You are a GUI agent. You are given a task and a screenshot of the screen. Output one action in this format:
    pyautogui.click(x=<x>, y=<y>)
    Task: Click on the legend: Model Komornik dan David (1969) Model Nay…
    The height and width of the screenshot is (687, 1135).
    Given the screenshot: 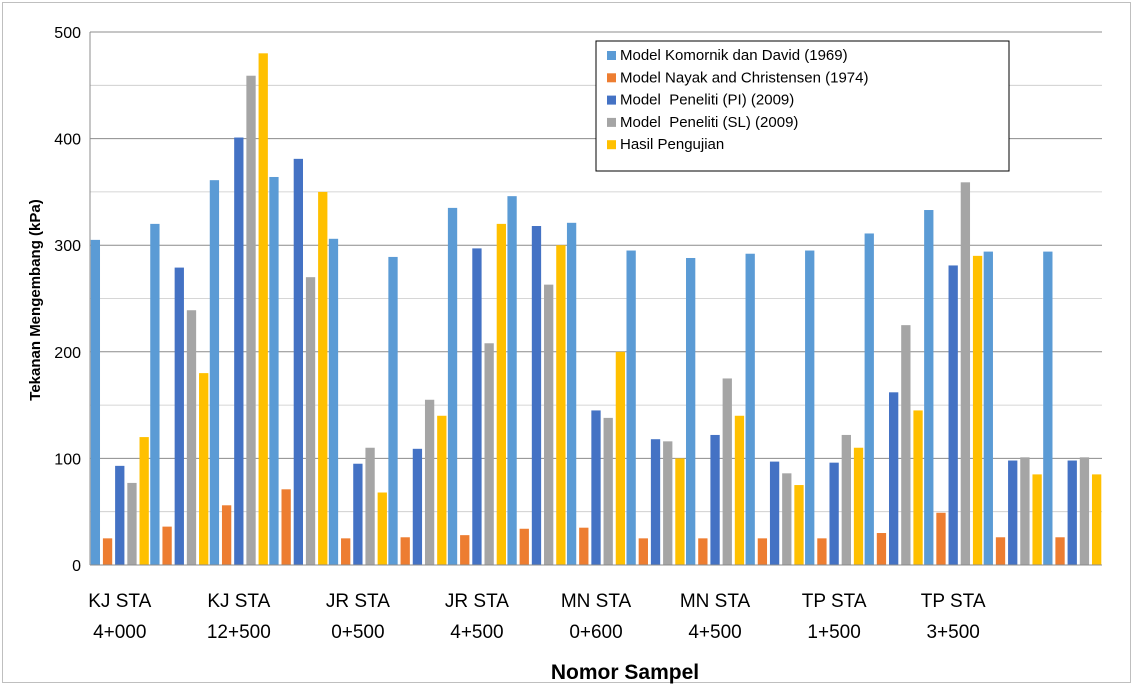 What is the action you would take?
    pyautogui.click(x=802, y=106)
    